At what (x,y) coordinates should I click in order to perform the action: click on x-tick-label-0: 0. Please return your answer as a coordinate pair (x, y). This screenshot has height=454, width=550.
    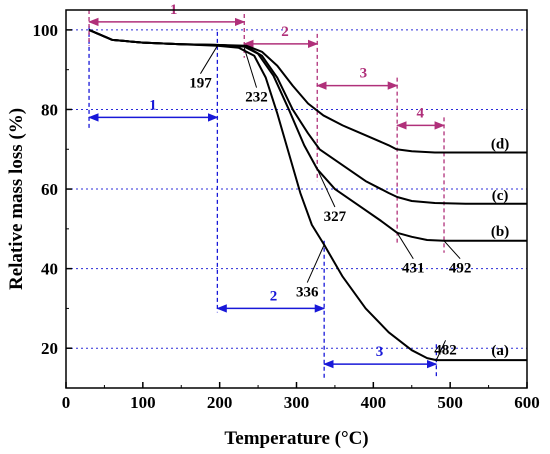
    Looking at the image, I should click on (66, 402).